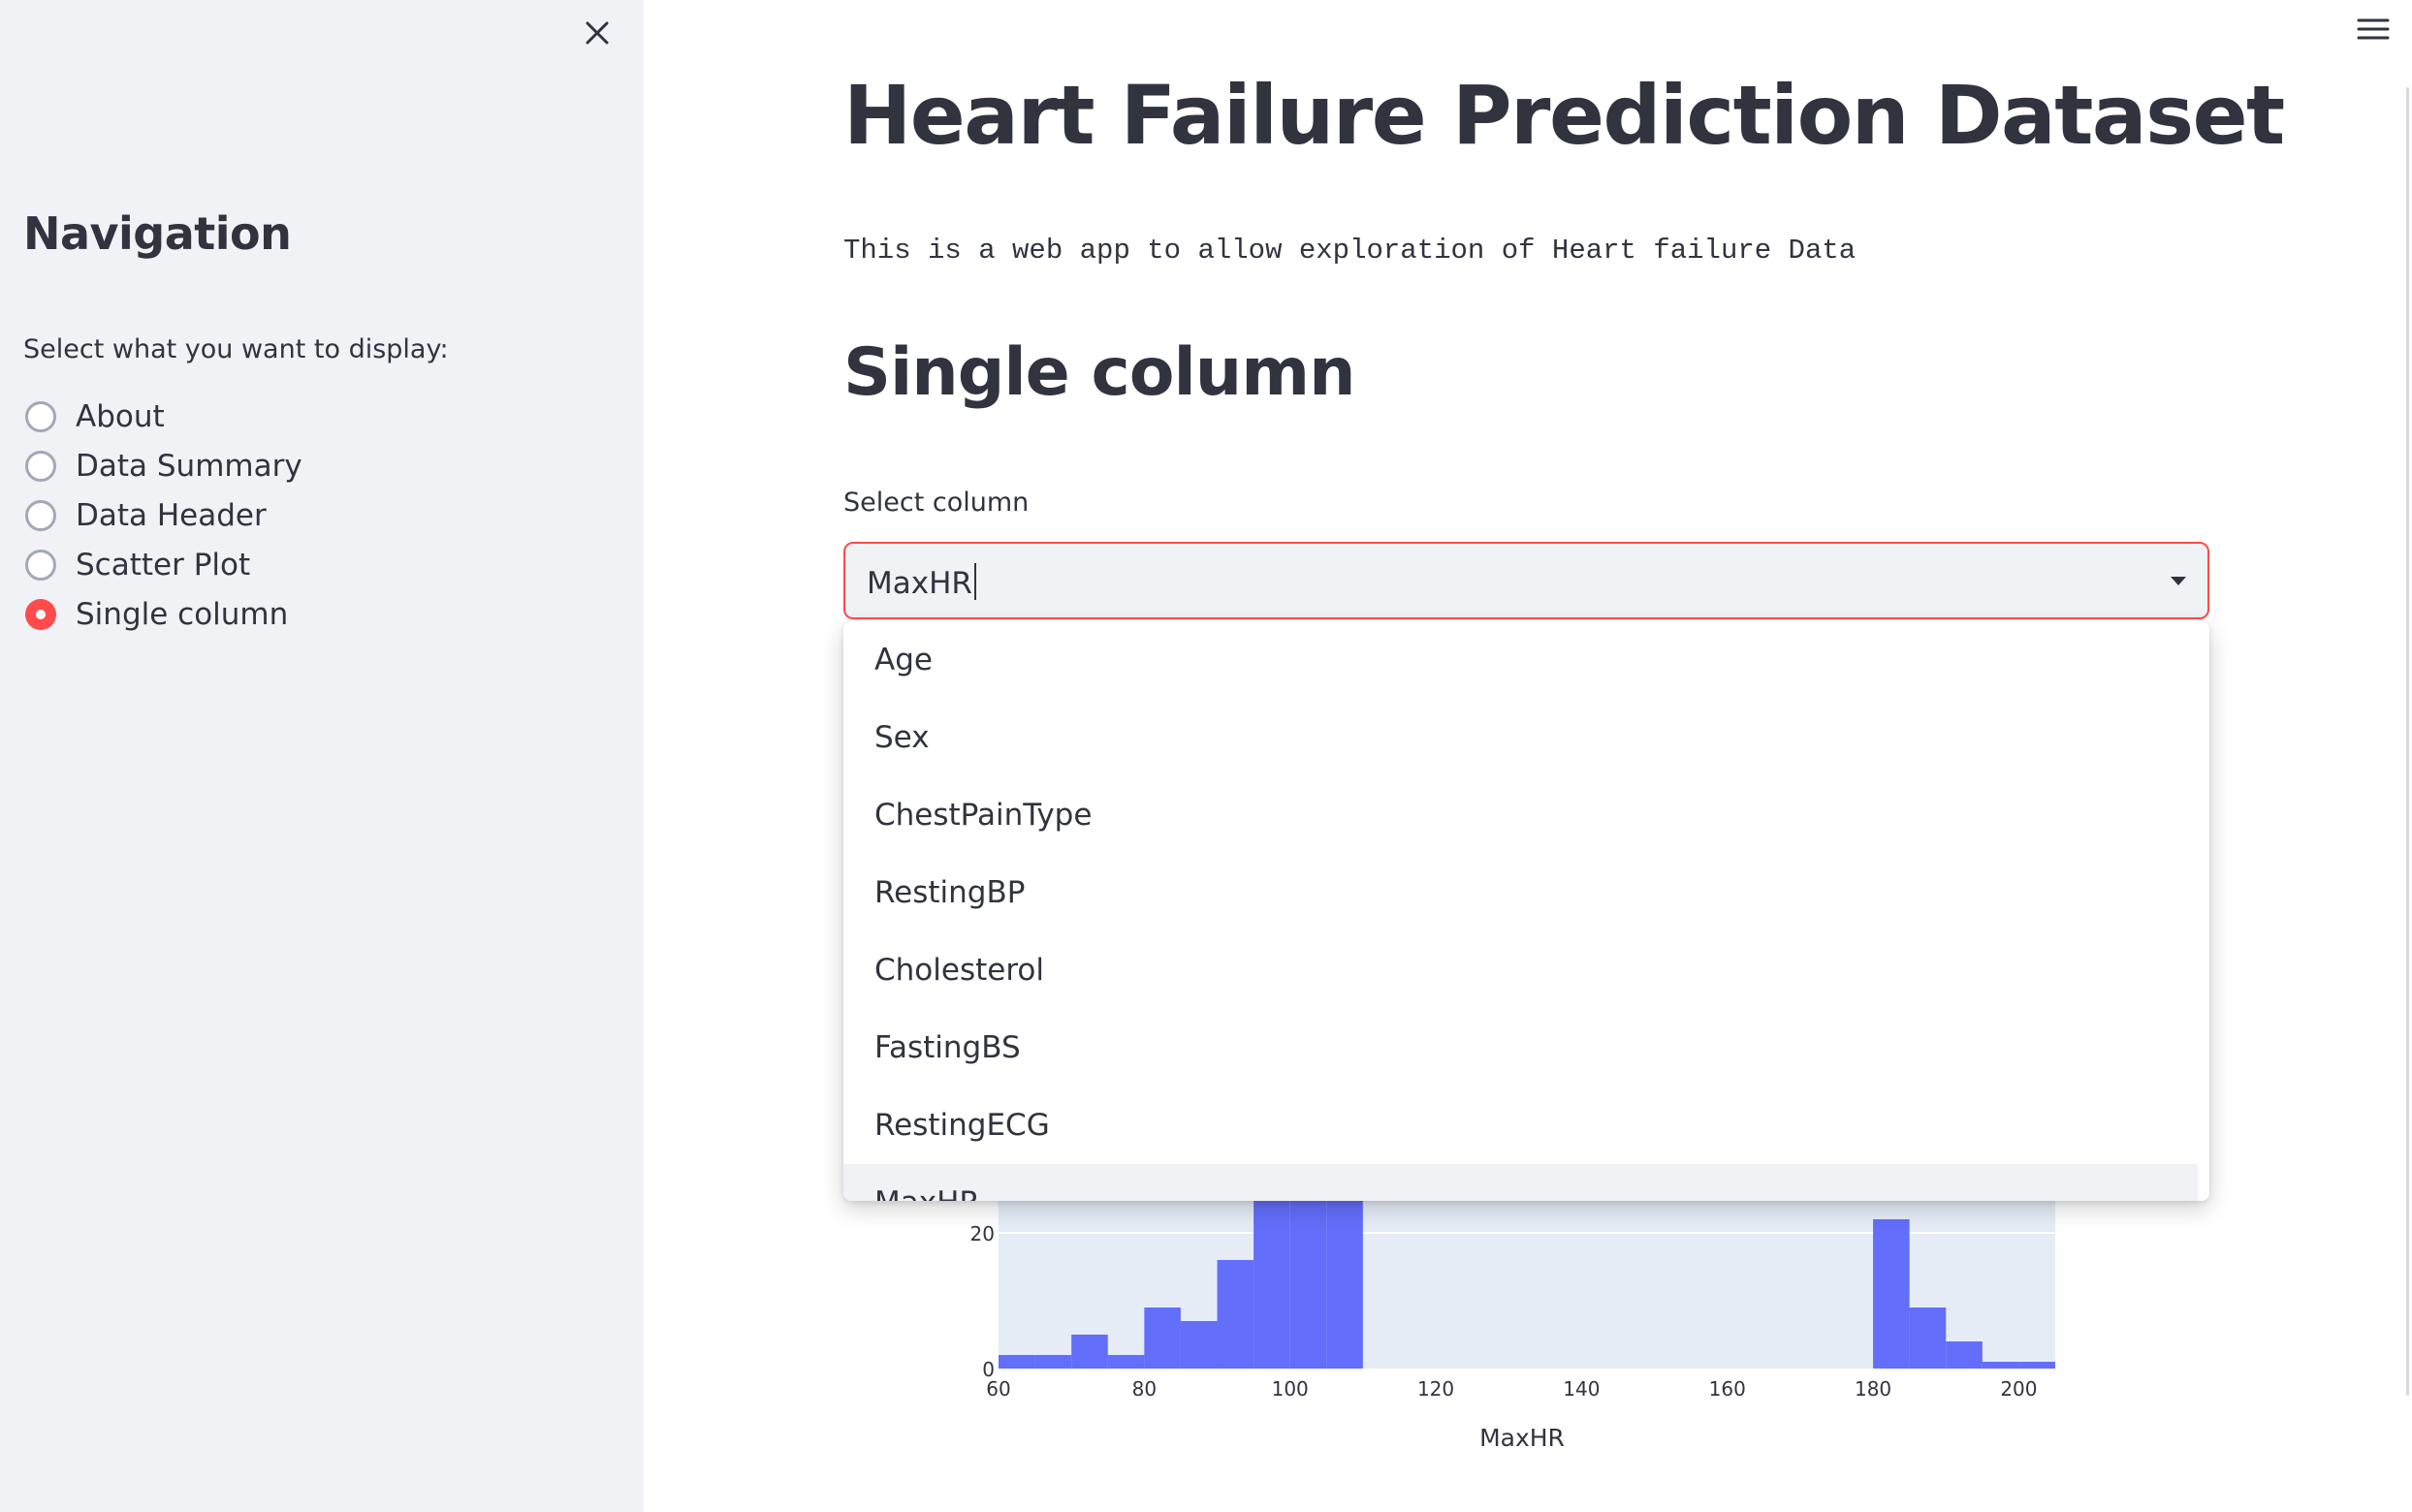 This screenshot has width=2412, height=1512. What do you see at coordinates (988, 1369) in the screenshot?
I see `y-tick-label: 0` at bounding box center [988, 1369].